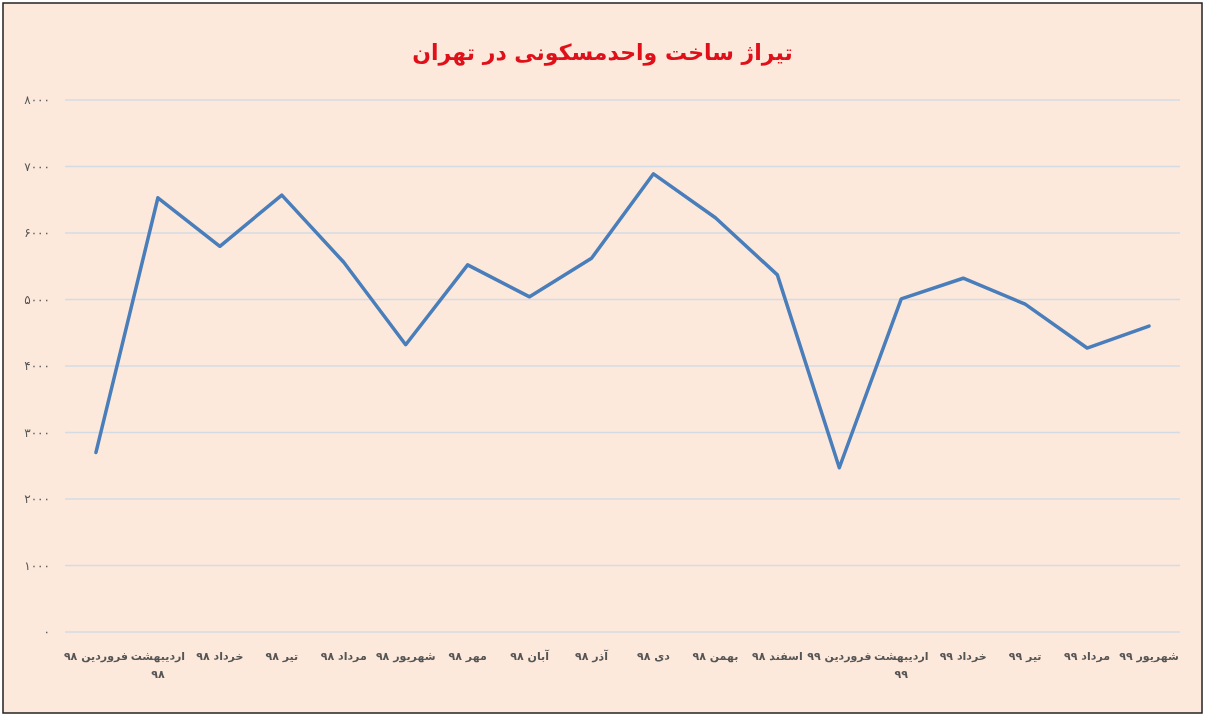  What do you see at coordinates (37, 499) in the screenshot?
I see `y-tick-label: ۲۰۰۰` at bounding box center [37, 499].